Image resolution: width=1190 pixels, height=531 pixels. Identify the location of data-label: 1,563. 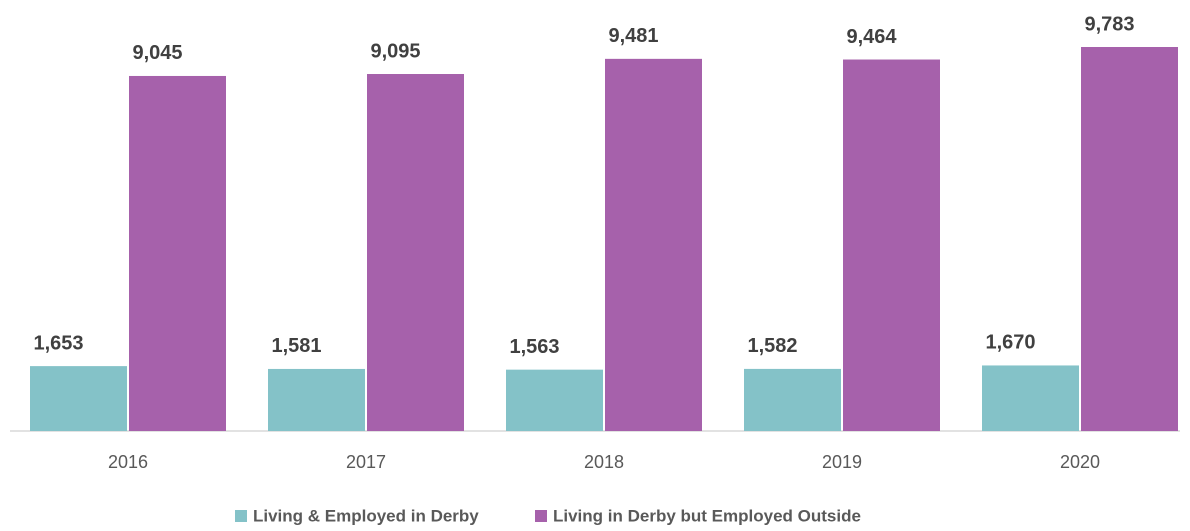
(534, 347).